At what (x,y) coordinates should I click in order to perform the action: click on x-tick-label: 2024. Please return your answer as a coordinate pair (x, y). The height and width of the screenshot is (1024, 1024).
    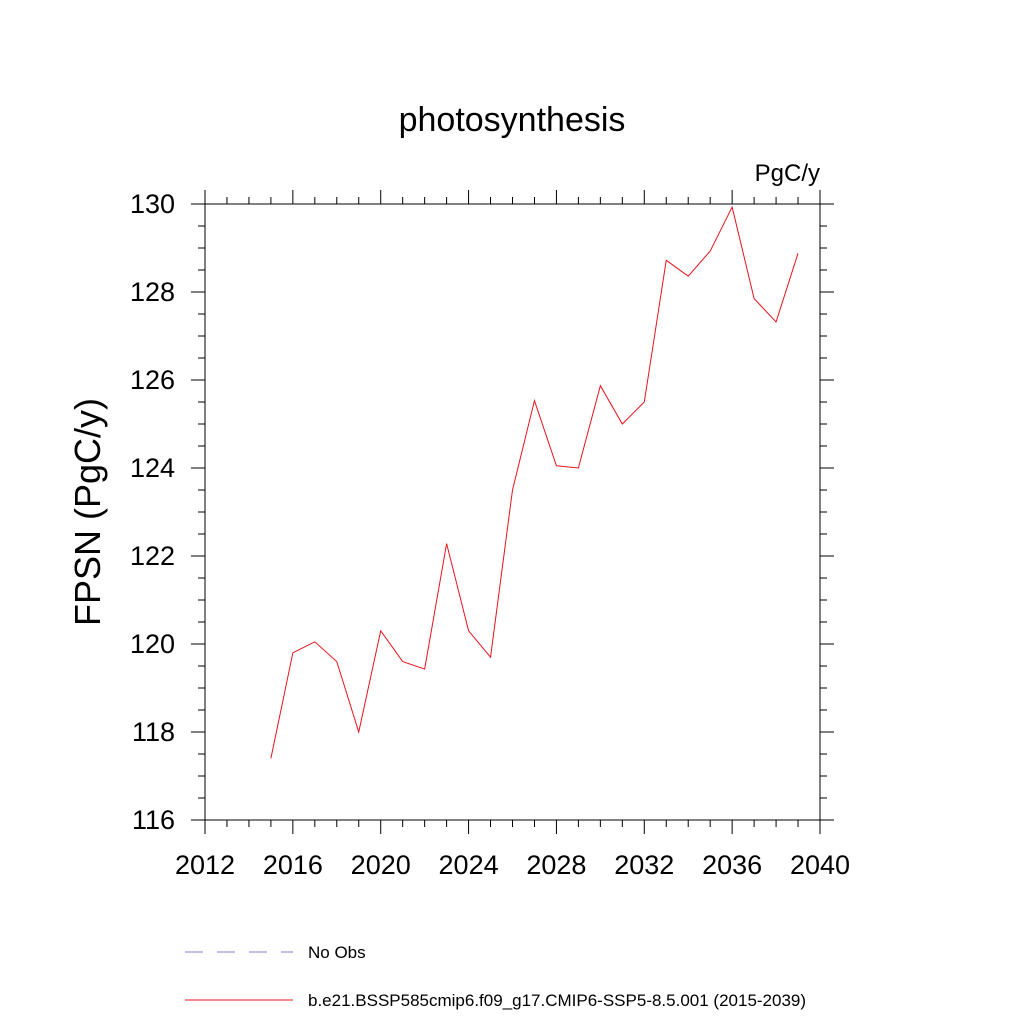
    Looking at the image, I should click on (469, 865).